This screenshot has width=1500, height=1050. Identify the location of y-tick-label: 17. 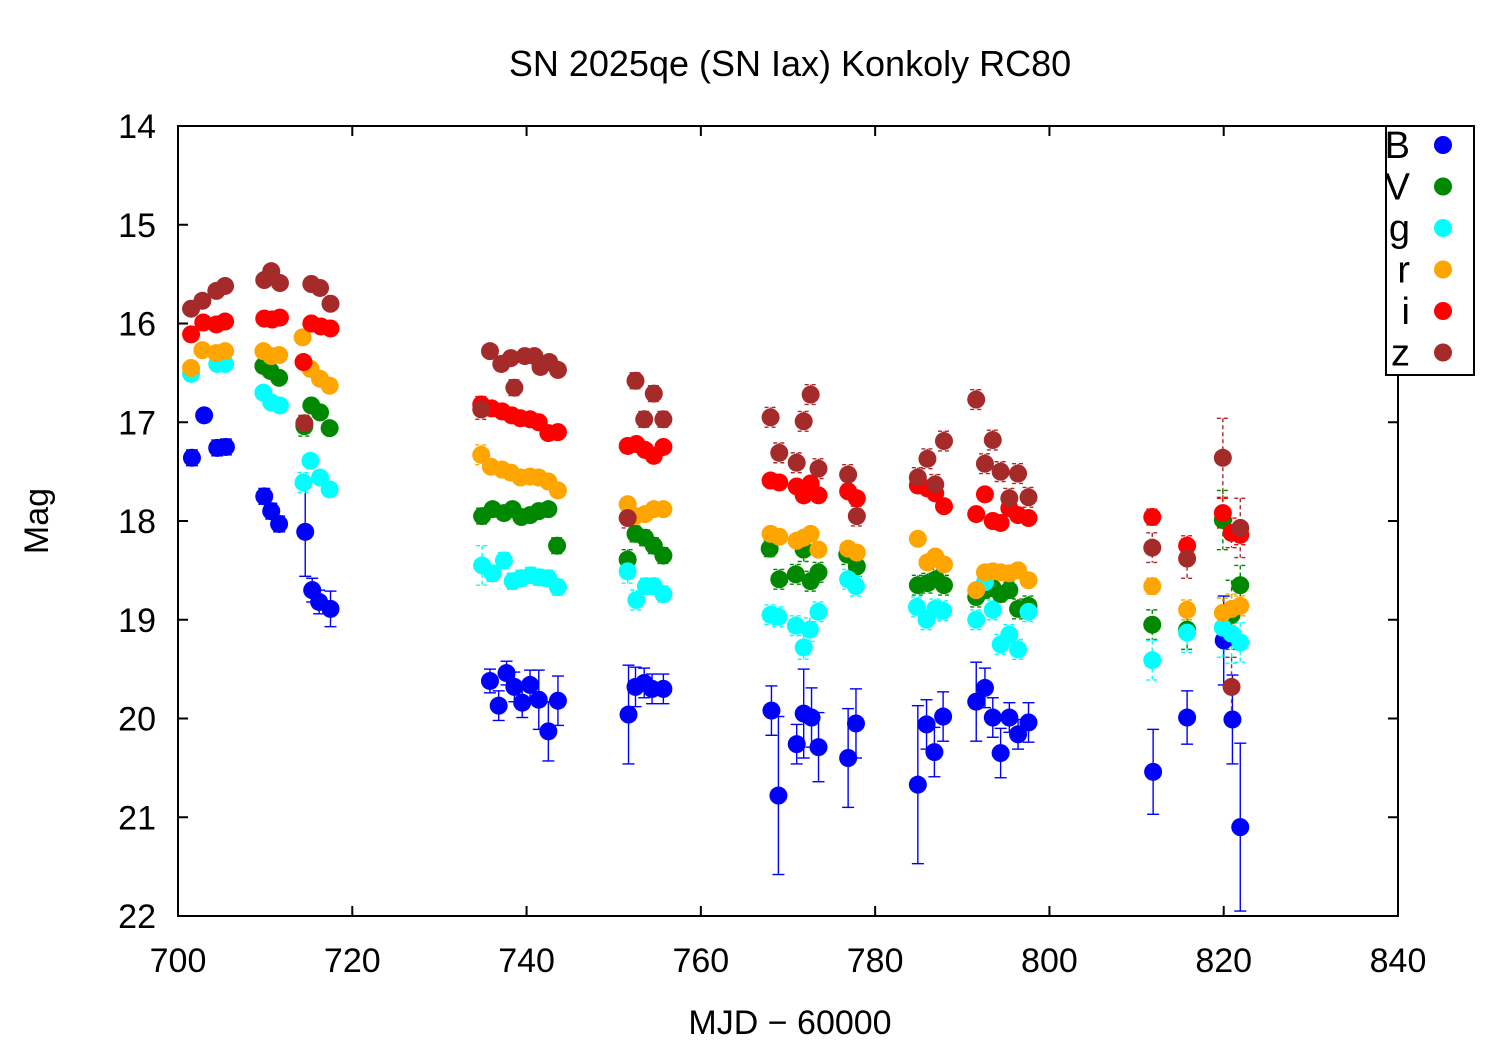
(137, 423).